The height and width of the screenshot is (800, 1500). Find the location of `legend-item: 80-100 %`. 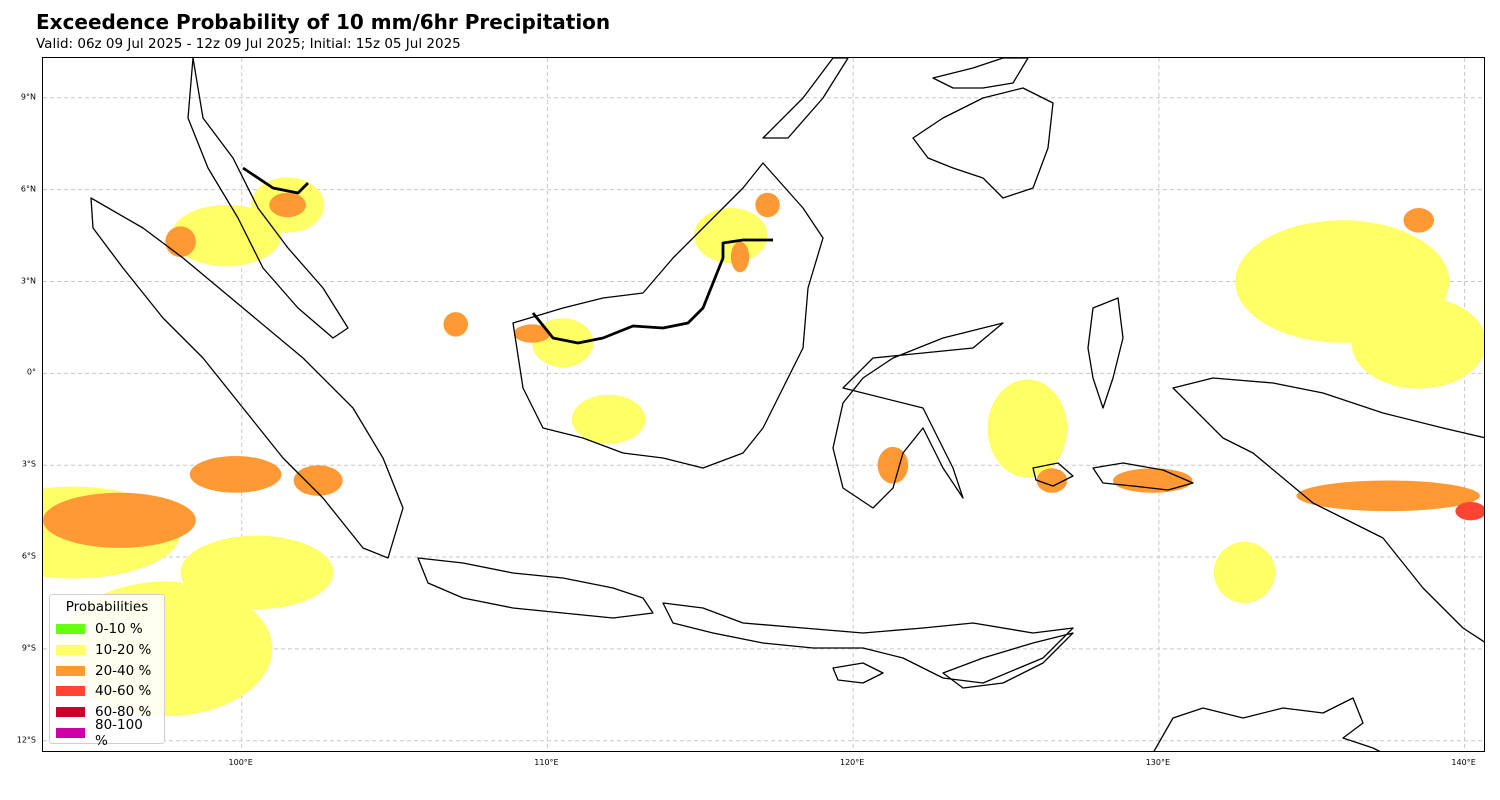

legend-item: 80-100 % is located at coordinates (107, 733).